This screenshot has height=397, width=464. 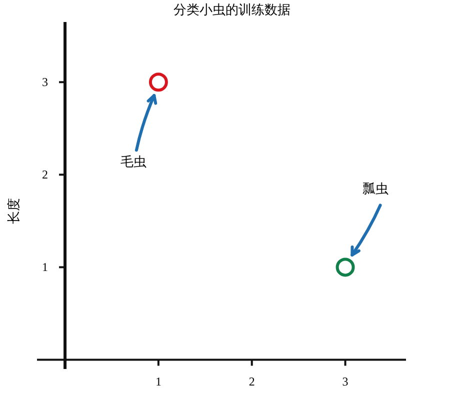 What do you see at coordinates (375, 188) in the screenshot?
I see `annotation: 瓢虫` at bounding box center [375, 188].